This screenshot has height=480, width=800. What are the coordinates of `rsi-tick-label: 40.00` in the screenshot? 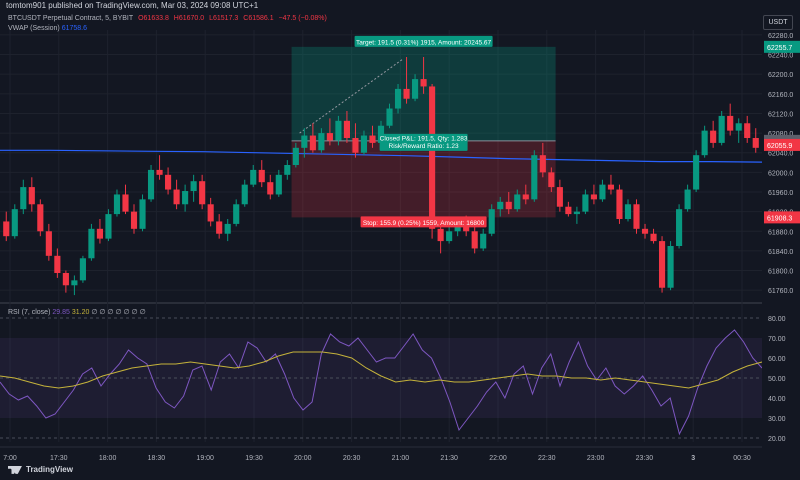 It's located at (777, 399).